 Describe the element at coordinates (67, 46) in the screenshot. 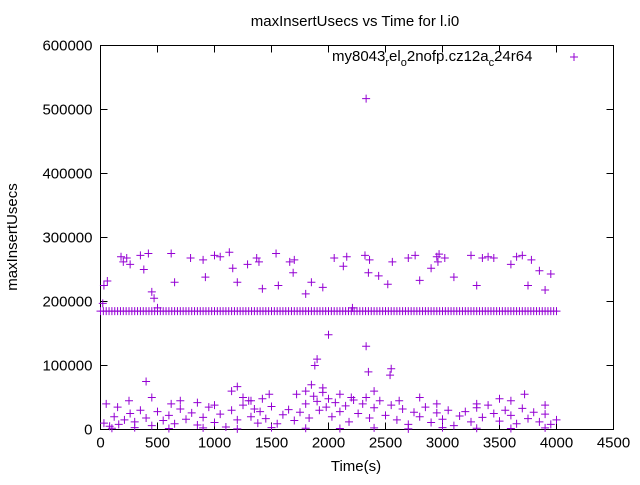

I see `y-tick-label: 600000` at that location.